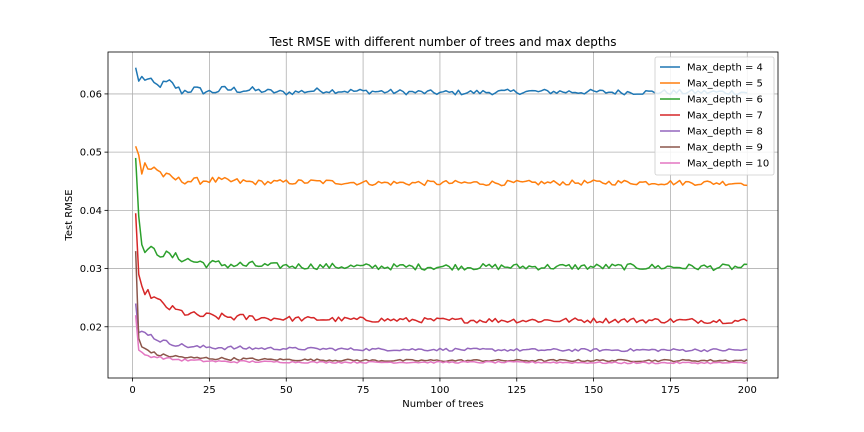 This screenshot has width=864, height=432. Describe the element at coordinates (91, 94) in the screenshot. I see `y-tick-label: 0.06` at that location.